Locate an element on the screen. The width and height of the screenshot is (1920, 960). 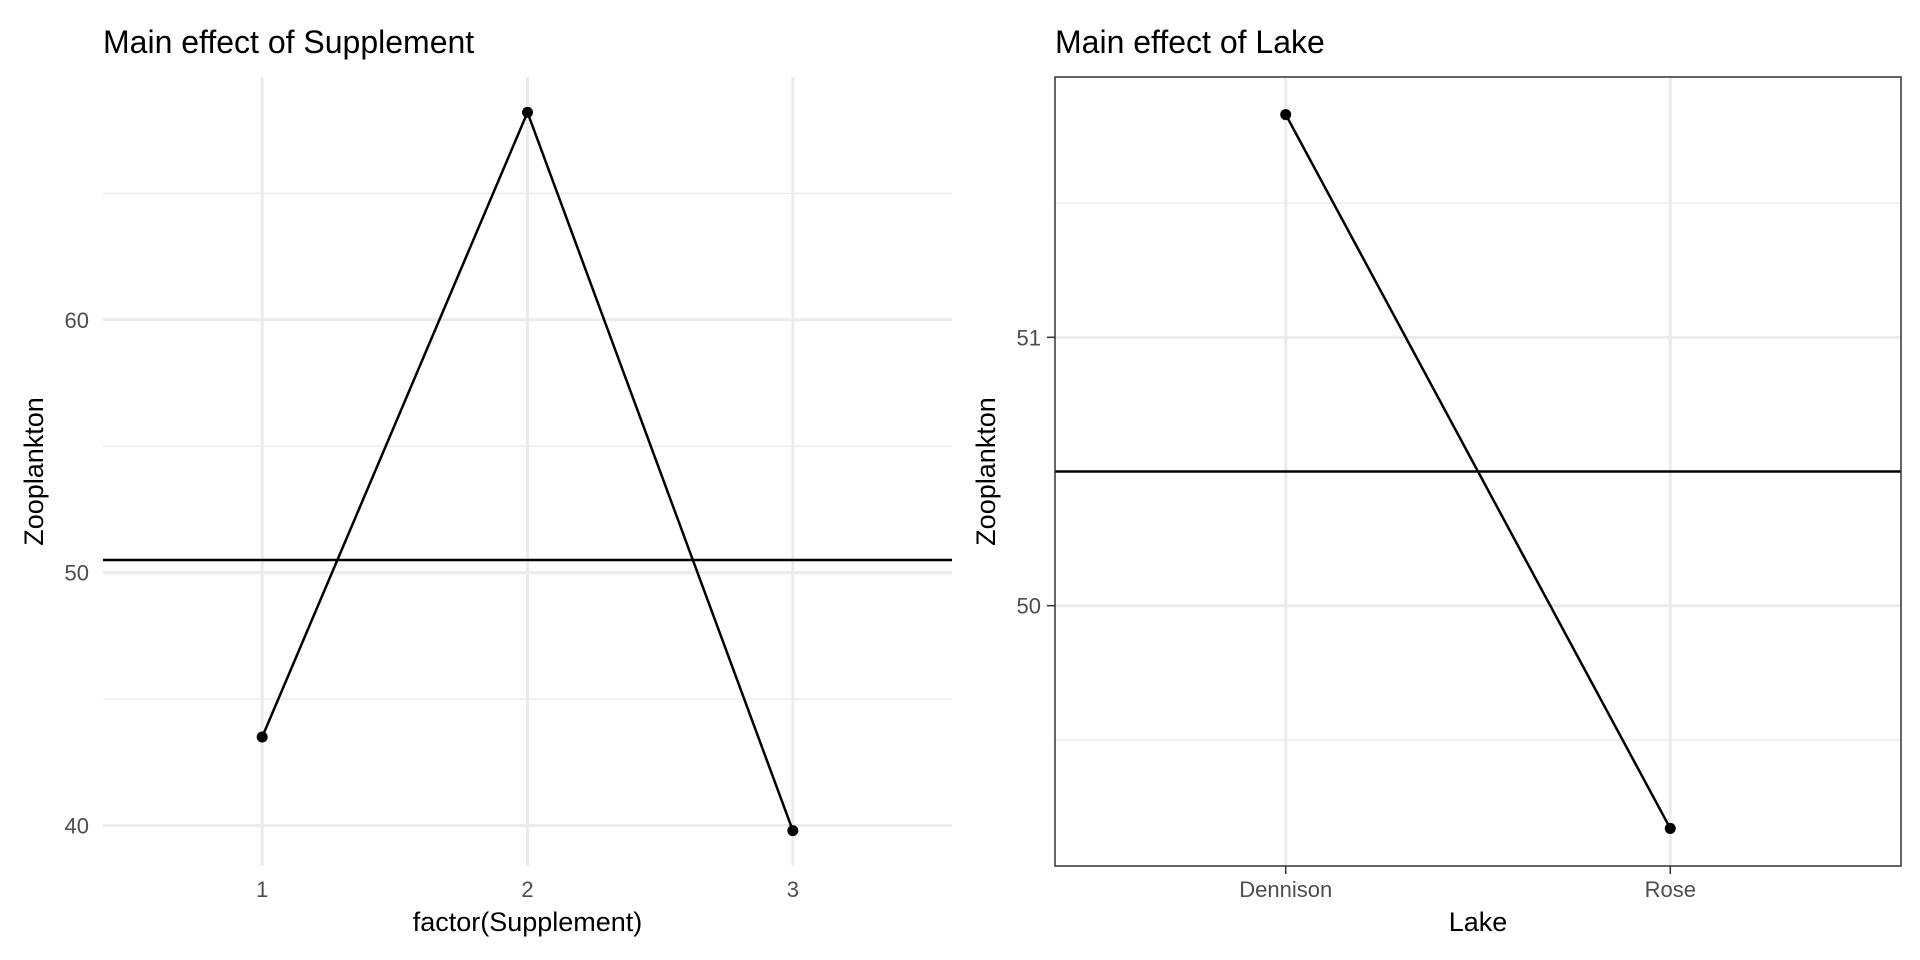
supplement-x-tick-label-0: 1 is located at coordinates (262, 889).